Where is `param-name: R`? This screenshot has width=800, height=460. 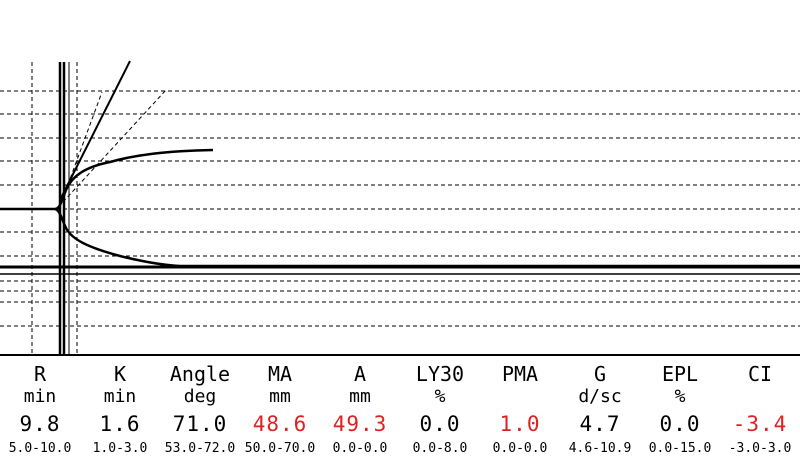
param-name: R is located at coordinates (40, 374).